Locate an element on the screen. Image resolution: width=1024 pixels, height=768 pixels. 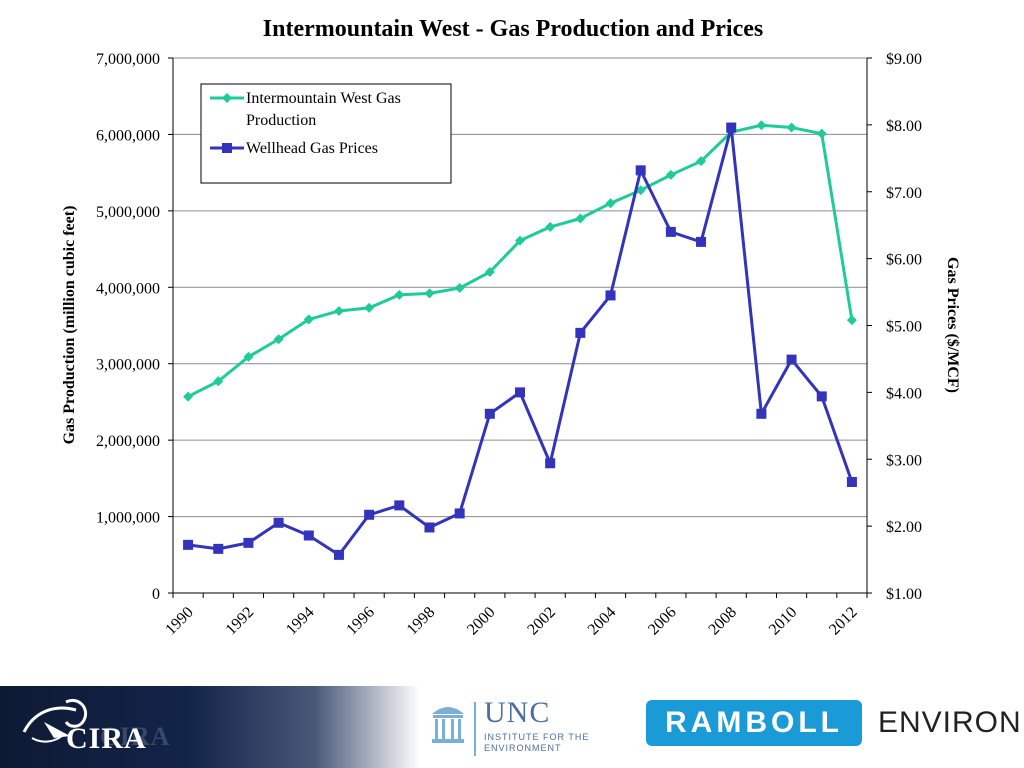
legend-box is located at coordinates (326, 133).